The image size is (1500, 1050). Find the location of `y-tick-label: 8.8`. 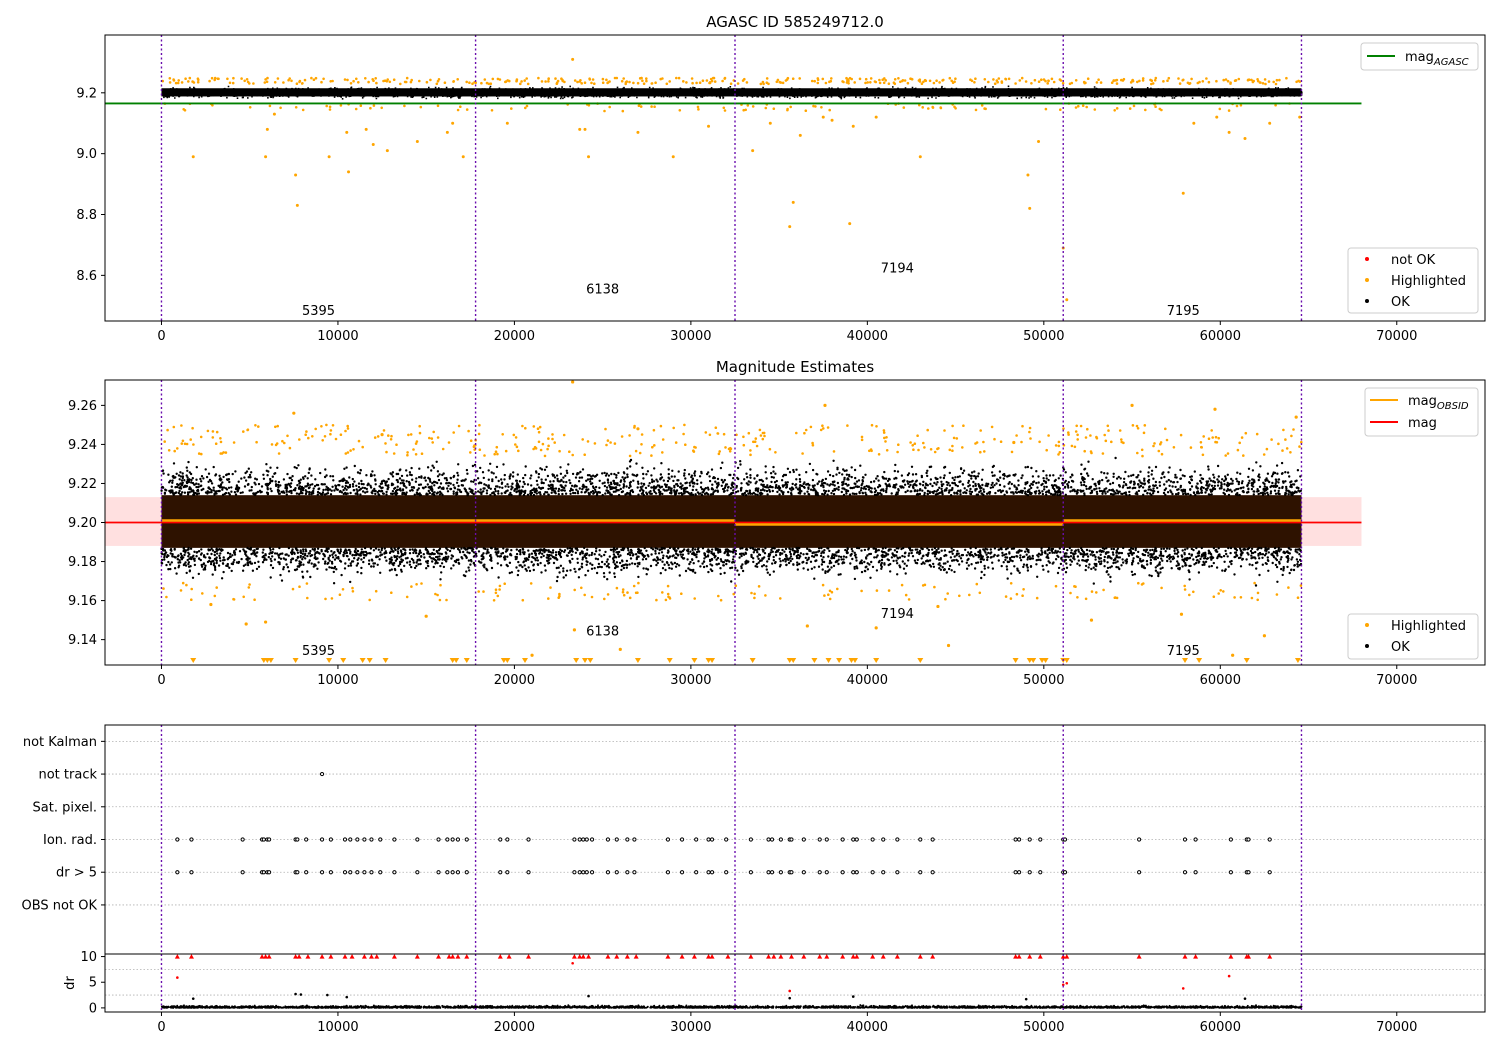

y-tick-label: 8.8 is located at coordinates (86, 215).